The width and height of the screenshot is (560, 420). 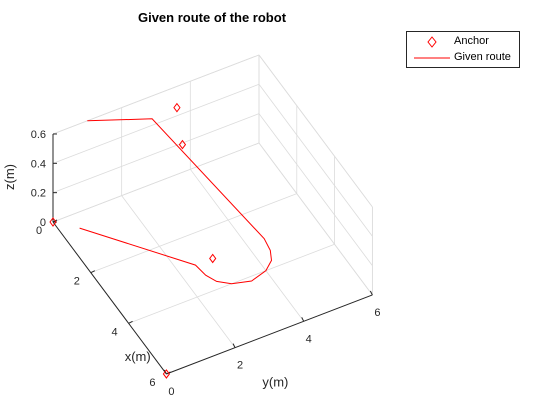 What do you see at coordinates (115, 332) in the screenshot?
I see `x-tick-label: 4` at bounding box center [115, 332].